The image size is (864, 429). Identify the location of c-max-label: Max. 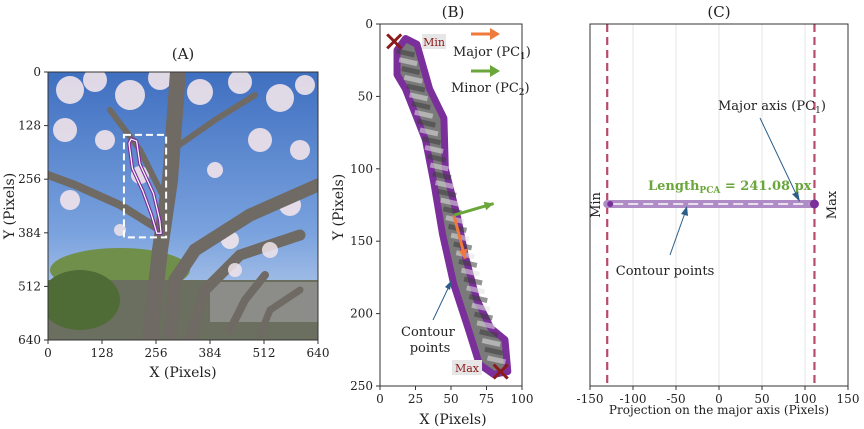
(832, 204).